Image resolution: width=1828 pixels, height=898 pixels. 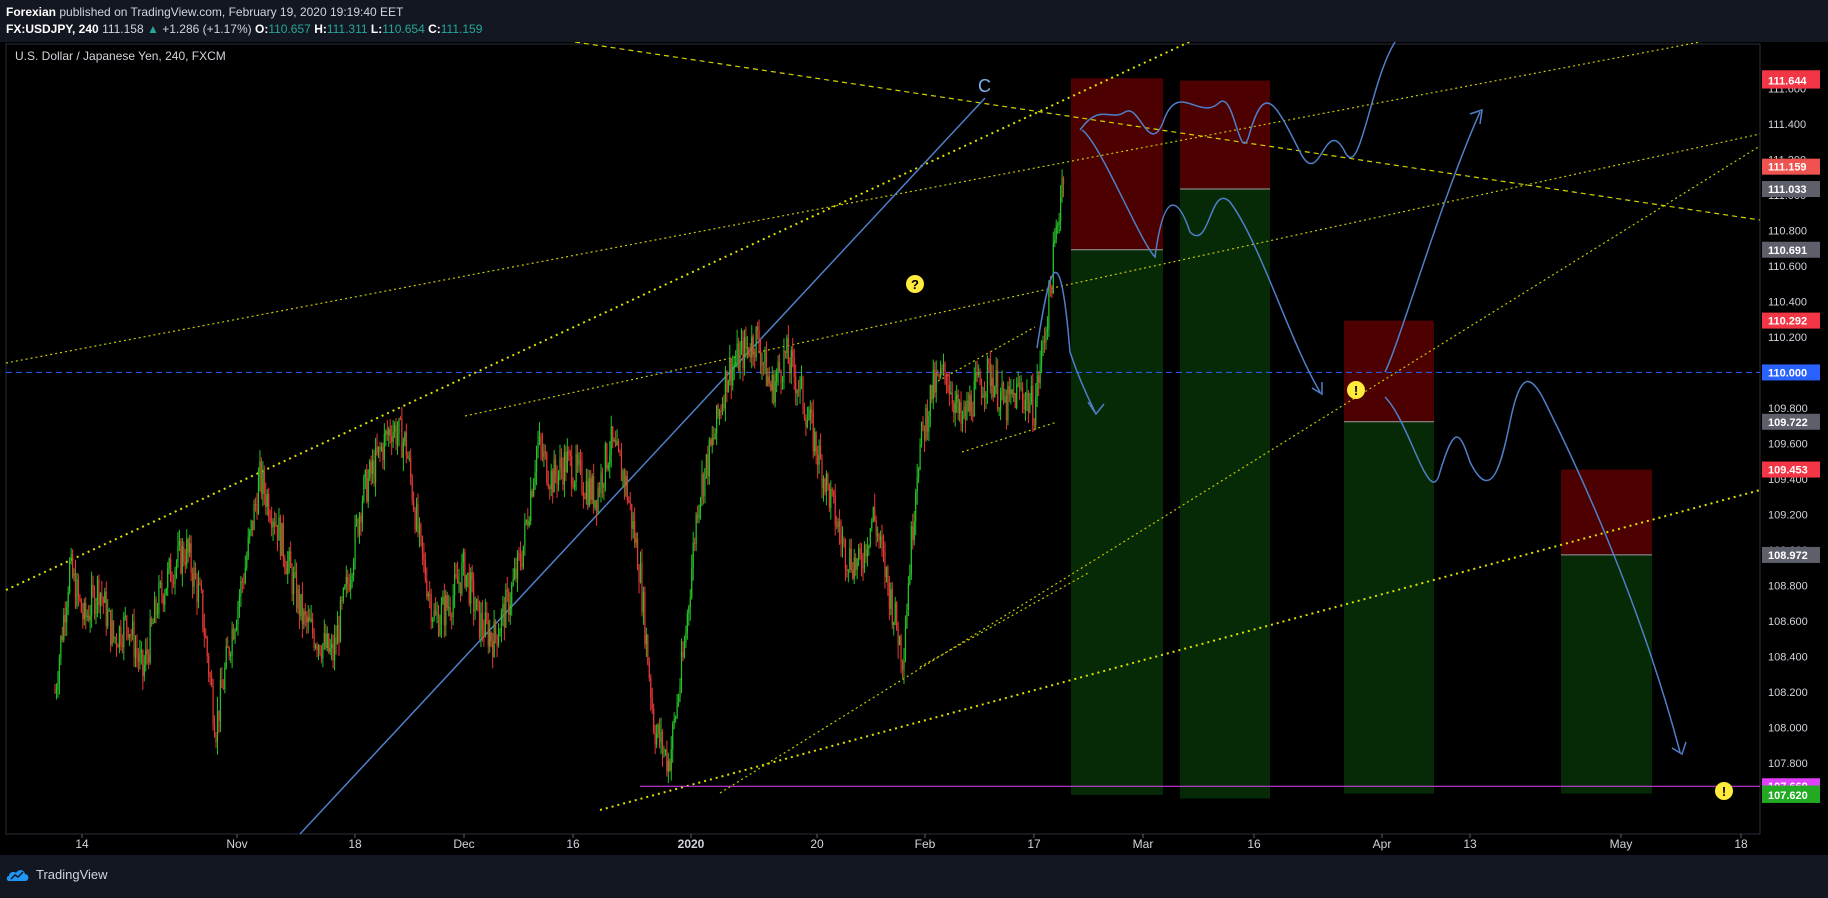 I want to click on price-tick-label: 110.400, so click(x=1787, y=302).